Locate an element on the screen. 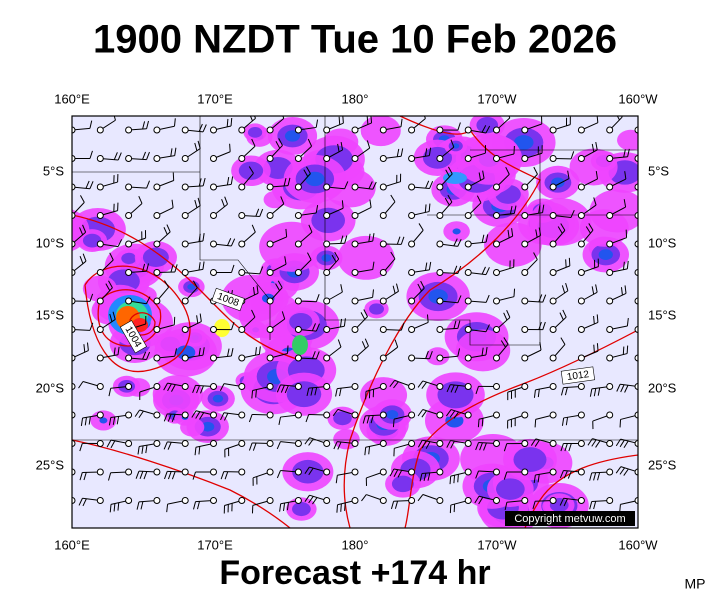 The image size is (711, 600). rain-area is located at coordinates (455, 395).